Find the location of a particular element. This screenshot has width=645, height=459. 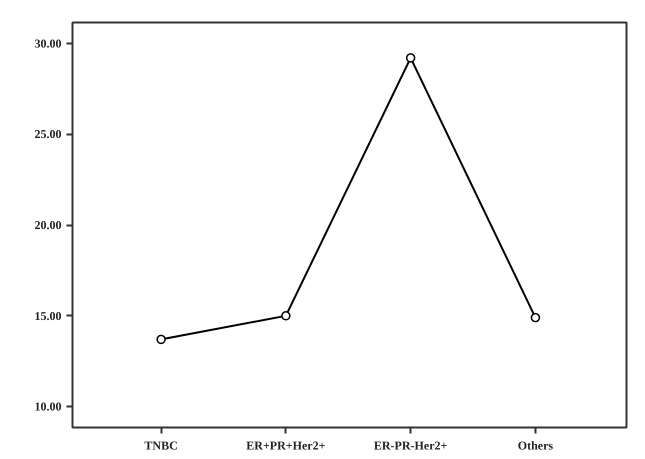

y-tick-label: 30.00 is located at coordinates (48, 43).